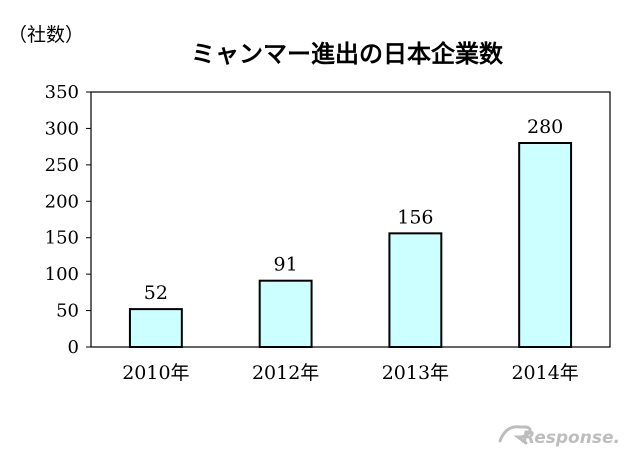  What do you see at coordinates (155, 328) in the screenshot?
I see `bar-2010年` at bounding box center [155, 328].